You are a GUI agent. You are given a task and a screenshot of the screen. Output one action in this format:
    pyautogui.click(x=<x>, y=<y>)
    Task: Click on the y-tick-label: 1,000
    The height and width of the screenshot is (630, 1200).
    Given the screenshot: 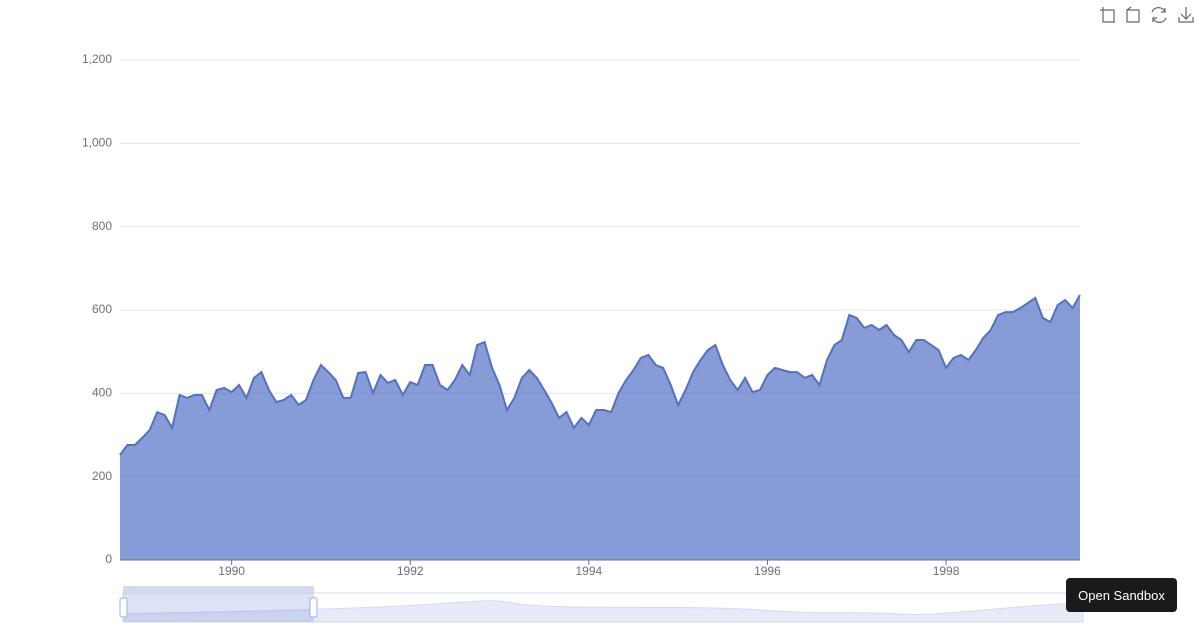 What is the action you would take?
    pyautogui.click(x=97, y=143)
    